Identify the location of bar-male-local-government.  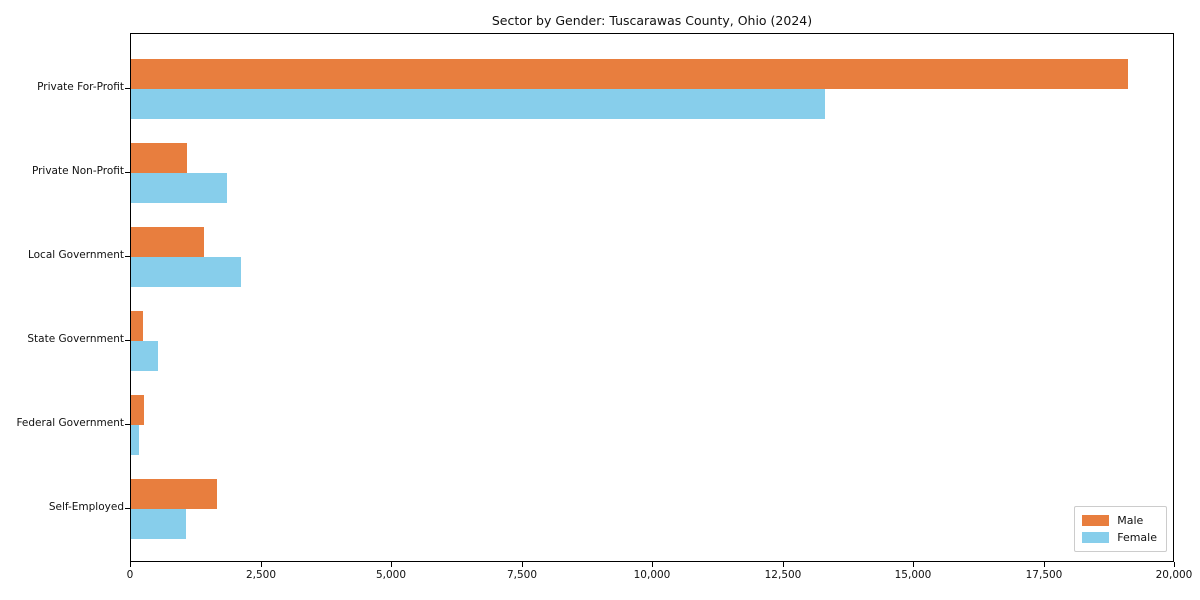
(167, 242).